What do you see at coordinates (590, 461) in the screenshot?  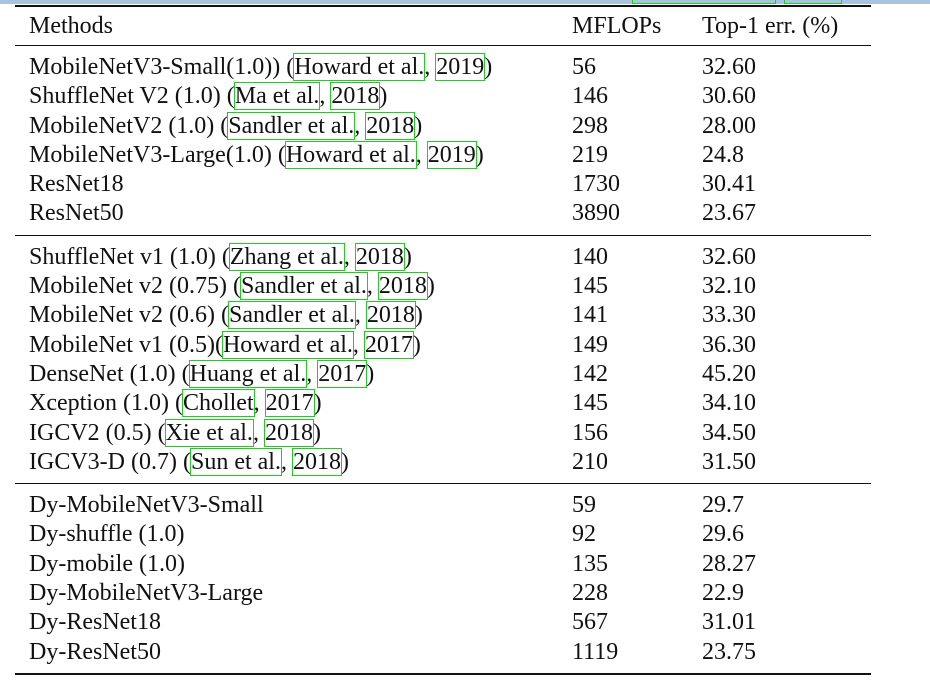 I see `mflops-cell: 210` at bounding box center [590, 461].